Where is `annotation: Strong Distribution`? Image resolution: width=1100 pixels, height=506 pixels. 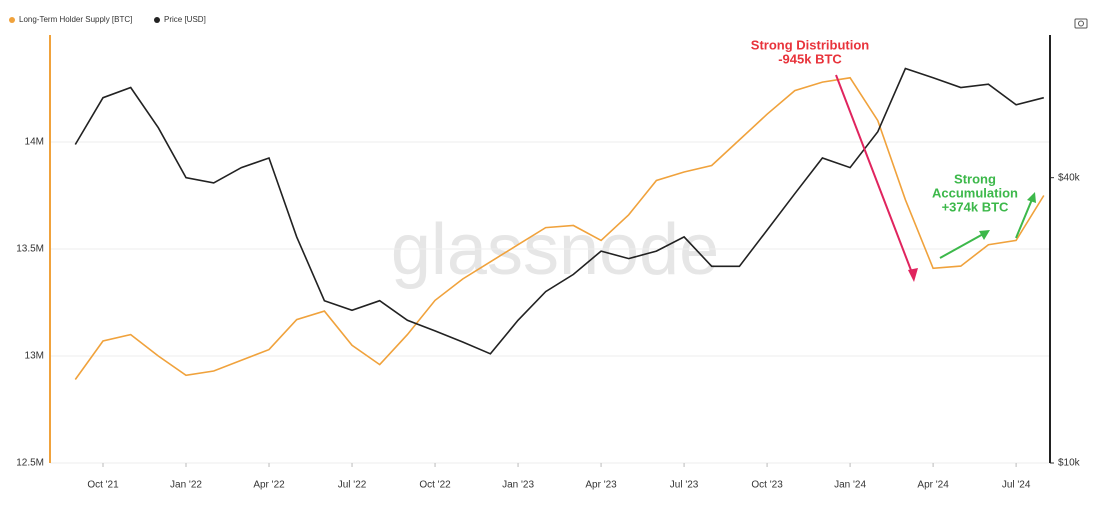 annotation: Strong Distribution is located at coordinates (810, 44).